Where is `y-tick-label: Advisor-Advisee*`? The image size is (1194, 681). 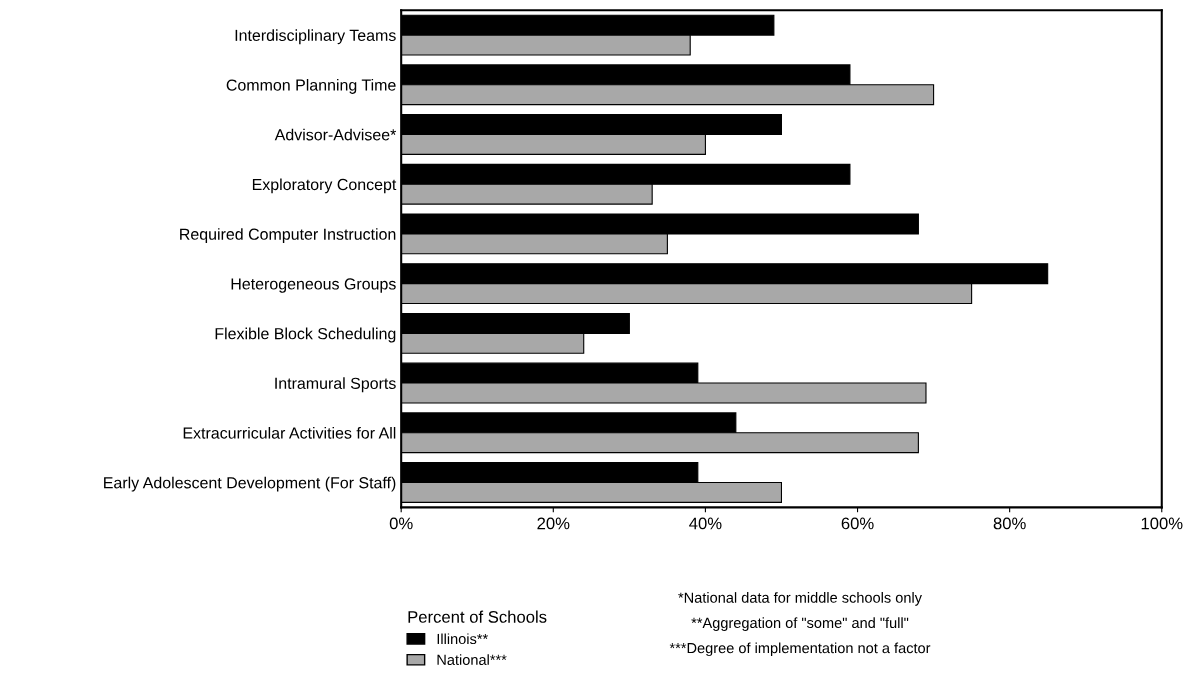 y-tick-label: Advisor-Advisee* is located at coordinates (335, 134).